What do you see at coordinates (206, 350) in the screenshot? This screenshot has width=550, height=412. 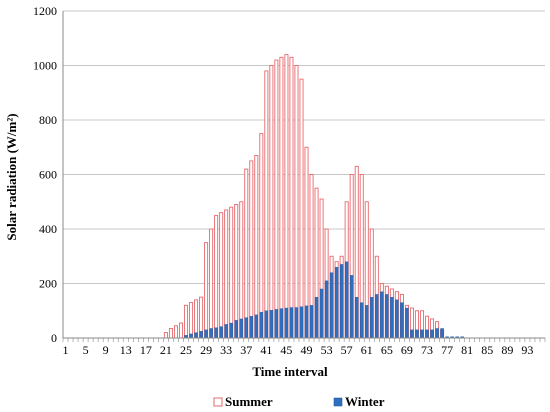 I see `x-tick-label: 29` at bounding box center [206, 350].